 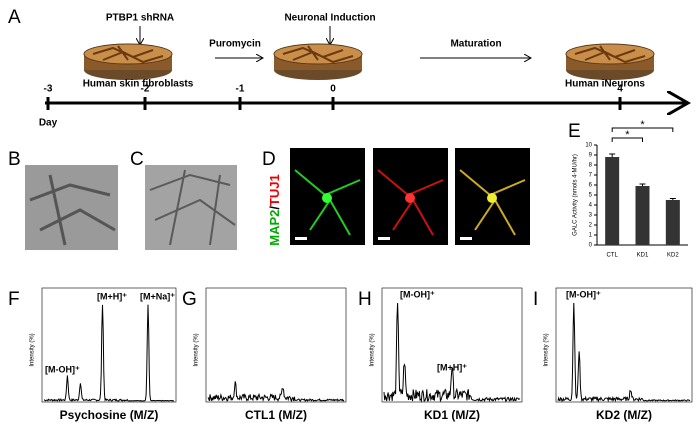 What do you see at coordinates (269, 159) in the screenshot?
I see `panel-letter: D` at bounding box center [269, 159].